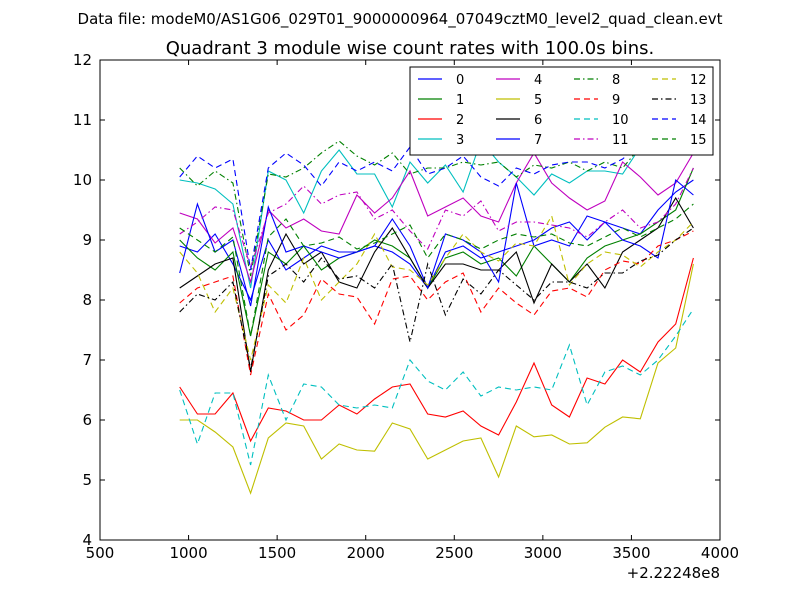  What do you see at coordinates (87, 240) in the screenshot?
I see `y-tick-label: 9` at bounding box center [87, 240].